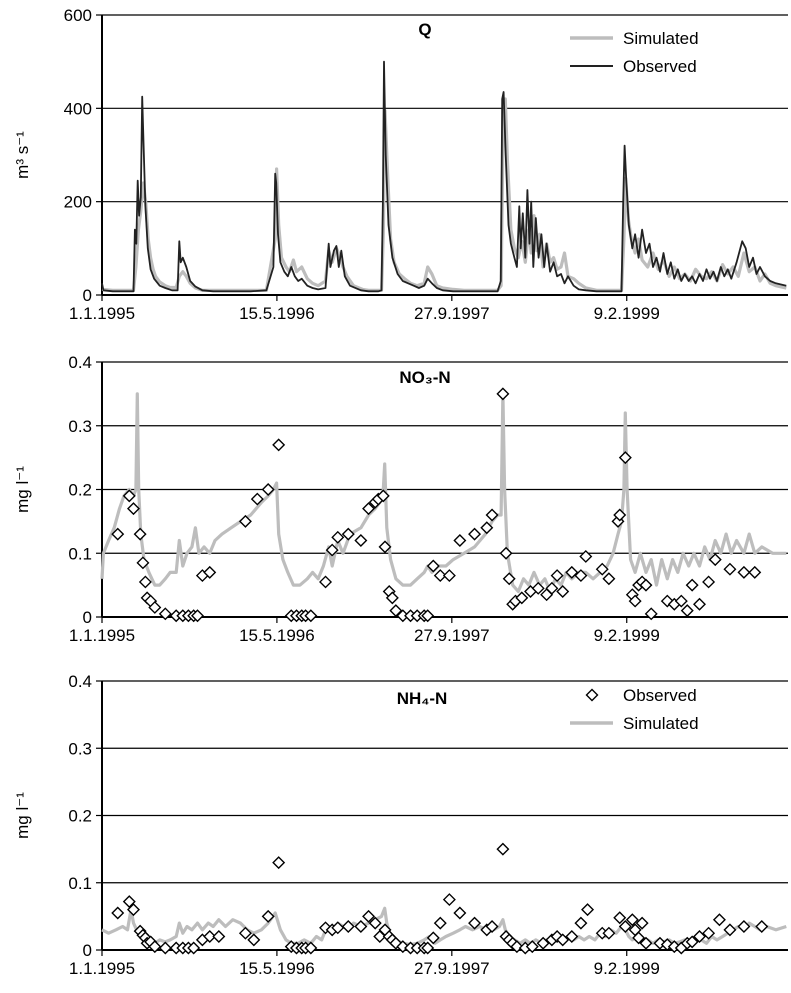 The height and width of the screenshot is (993, 791). What do you see at coordinates (592, 695) in the screenshot?
I see `legend-swatch-observed` at bounding box center [592, 695].